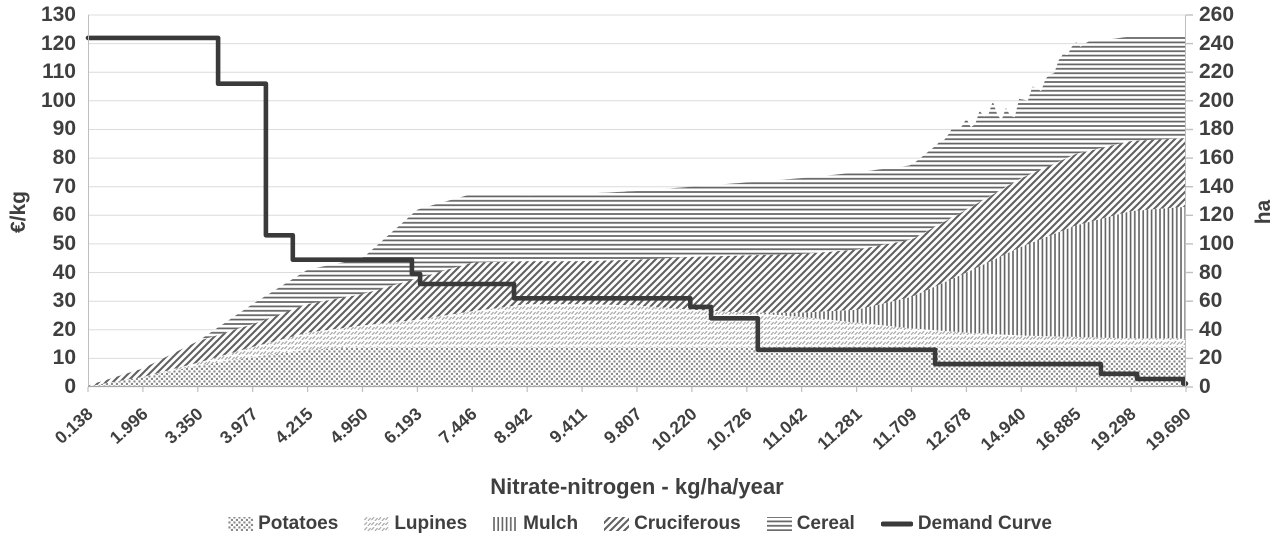 Image resolution: width=1280 pixels, height=550 pixels. What do you see at coordinates (1217, 72) in the screenshot?
I see `right-axis-tick-label: 220` at bounding box center [1217, 72].